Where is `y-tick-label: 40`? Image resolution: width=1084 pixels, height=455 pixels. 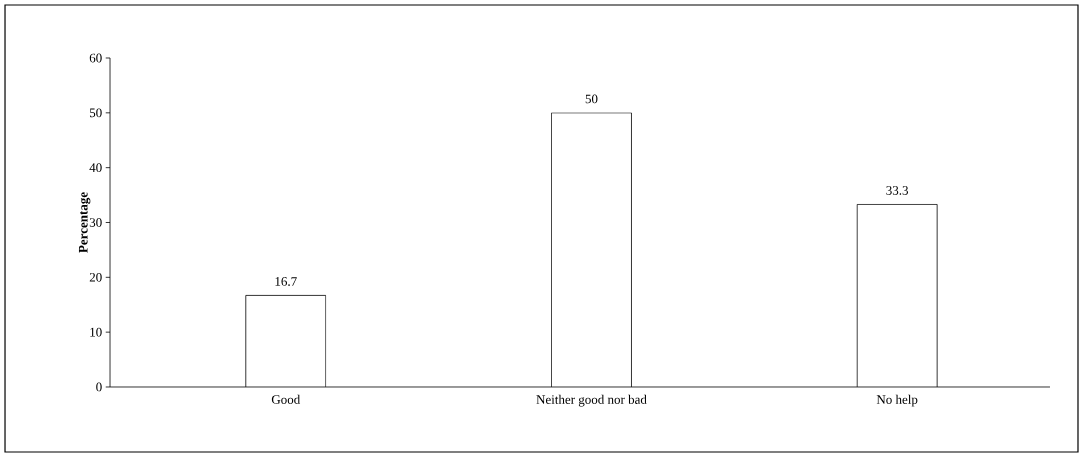 y-tick-label: 40 is located at coordinates (95, 168).